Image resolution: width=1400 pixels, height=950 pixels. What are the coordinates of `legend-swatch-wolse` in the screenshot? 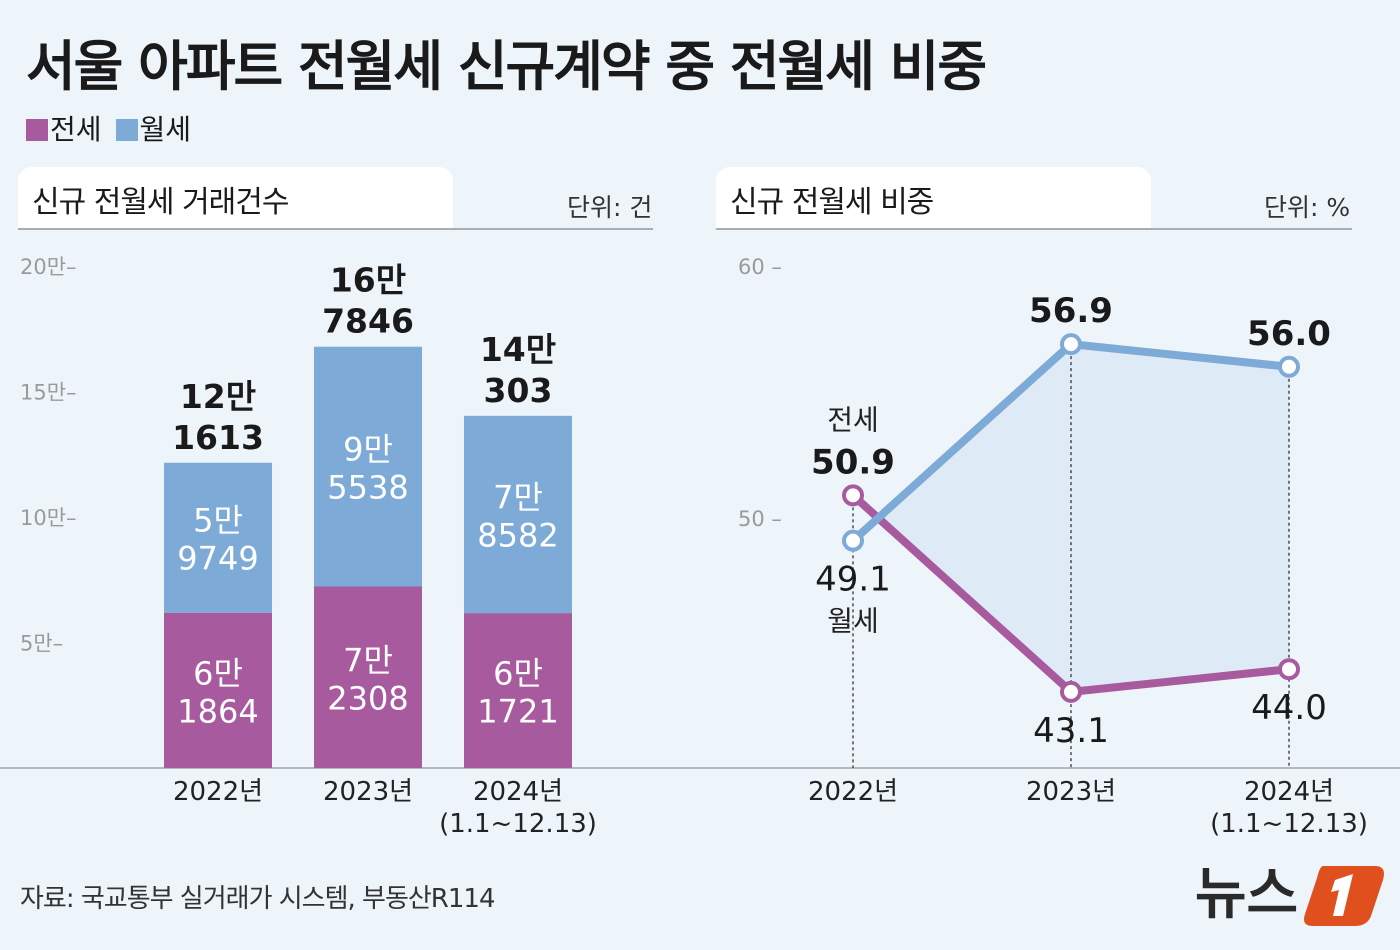 It's located at (126, 130).